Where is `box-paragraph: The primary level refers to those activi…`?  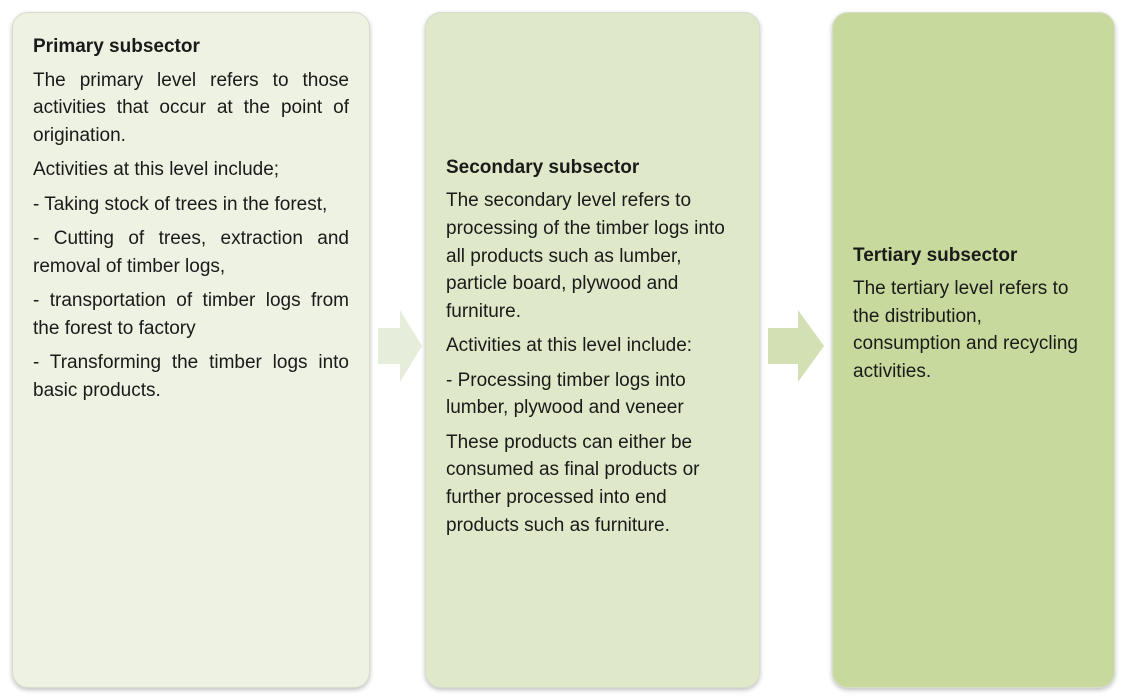
box-paragraph: The primary level refers to those activi… is located at coordinates (191, 107).